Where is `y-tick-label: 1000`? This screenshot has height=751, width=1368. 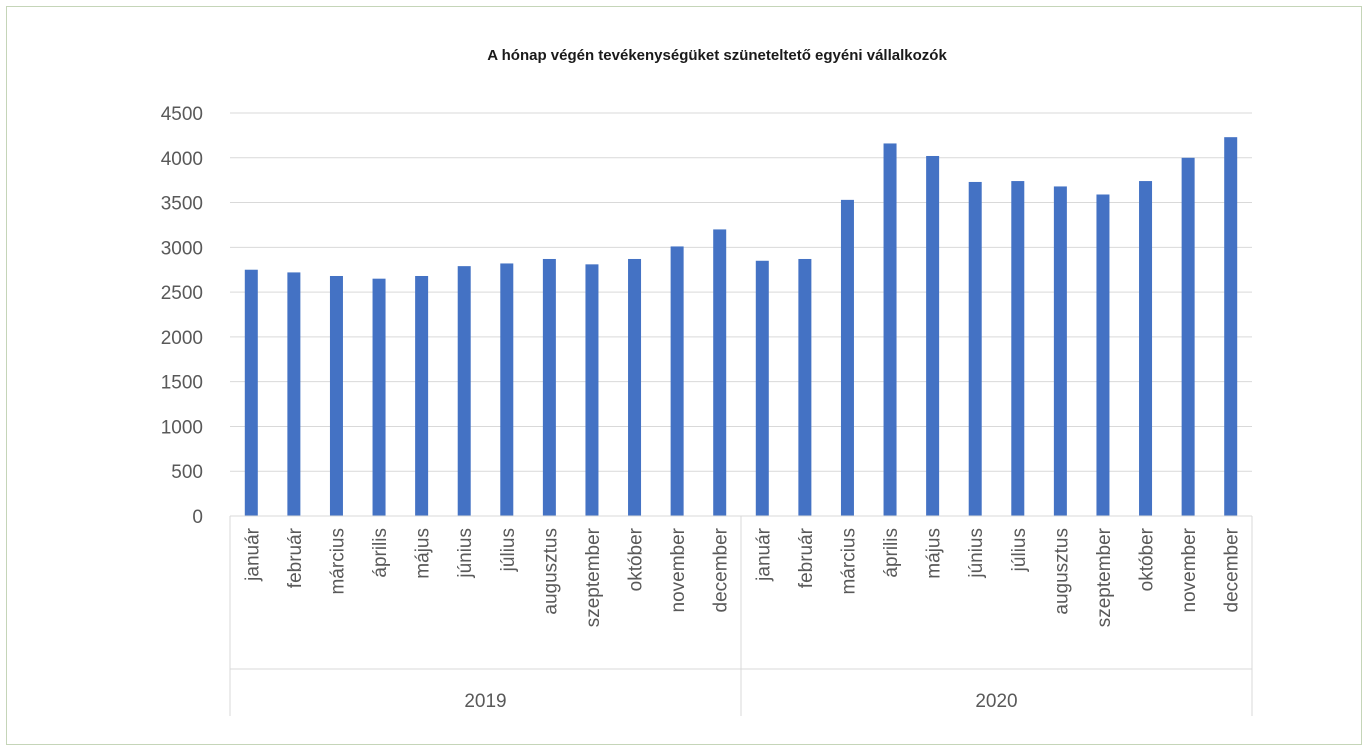 y-tick-label: 1000 is located at coordinates (182, 427).